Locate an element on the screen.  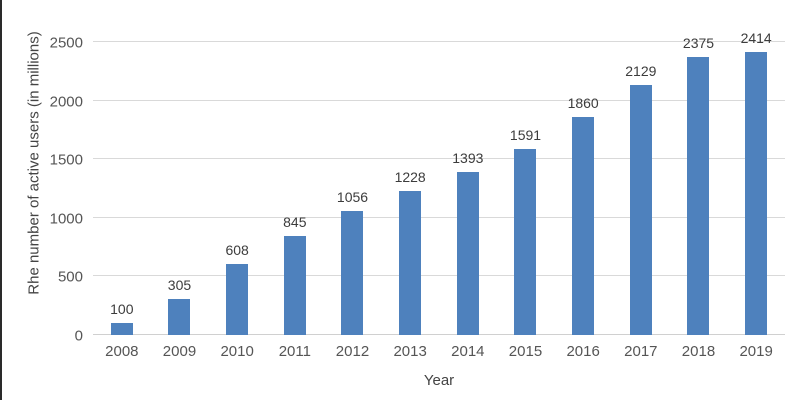
x-tick-label: 2008 is located at coordinates (122, 351).